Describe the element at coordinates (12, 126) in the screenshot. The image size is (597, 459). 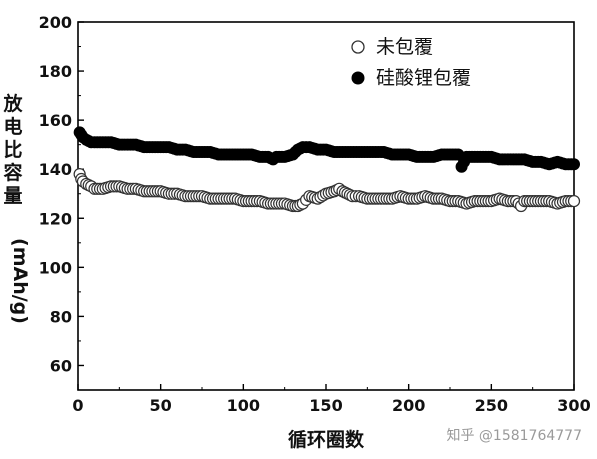
I see `y-label-char: 电` at that location.